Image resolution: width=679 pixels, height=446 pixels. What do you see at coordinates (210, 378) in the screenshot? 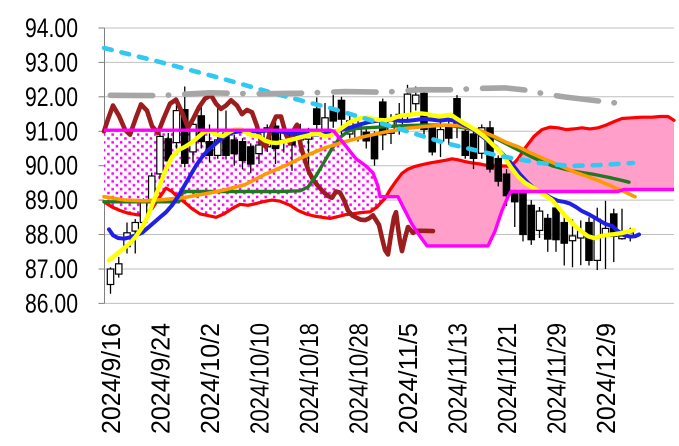
I see `svg-text: 2024/10/2` at bounding box center [210, 378].